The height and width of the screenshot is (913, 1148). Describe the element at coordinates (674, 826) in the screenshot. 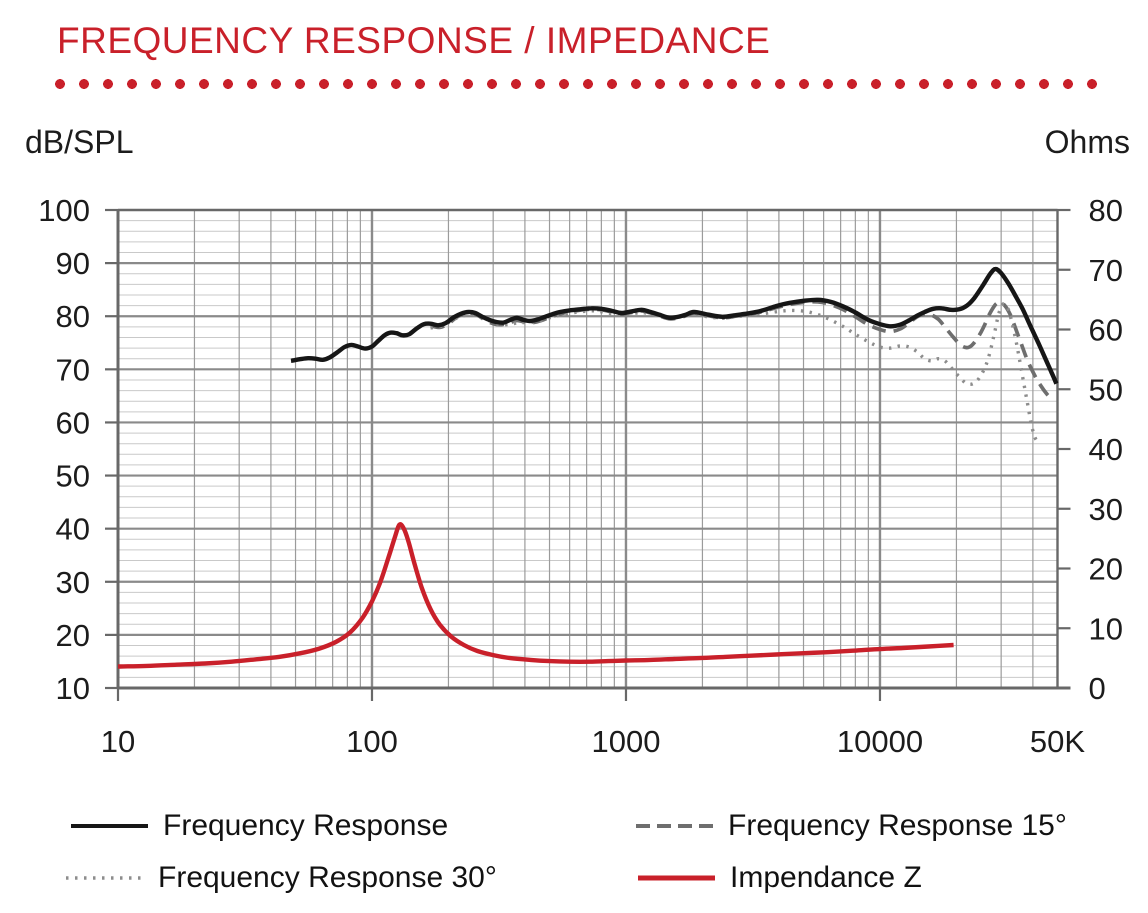

I see `dashed-gray-line-swatch` at that location.